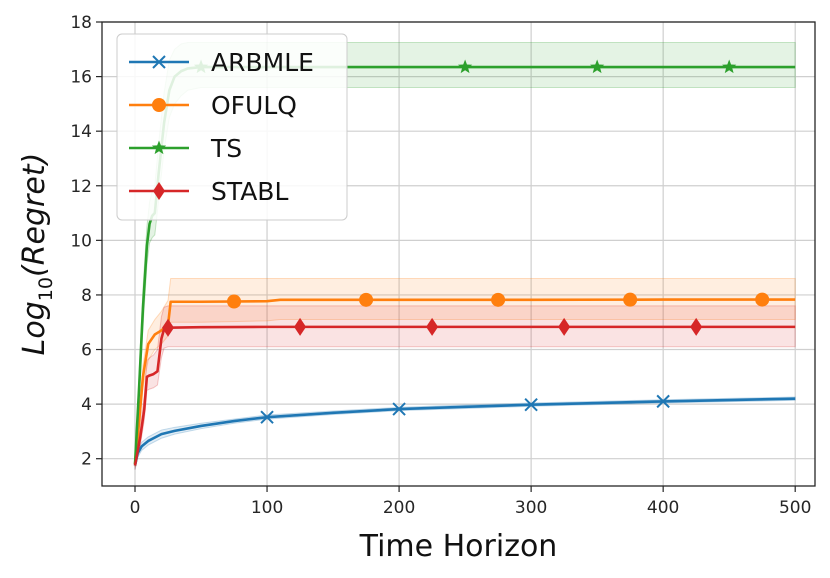 This screenshot has height=578, width=830. Describe the element at coordinates (81, 187) in the screenshot. I see `y-tick-label: 12` at that location.